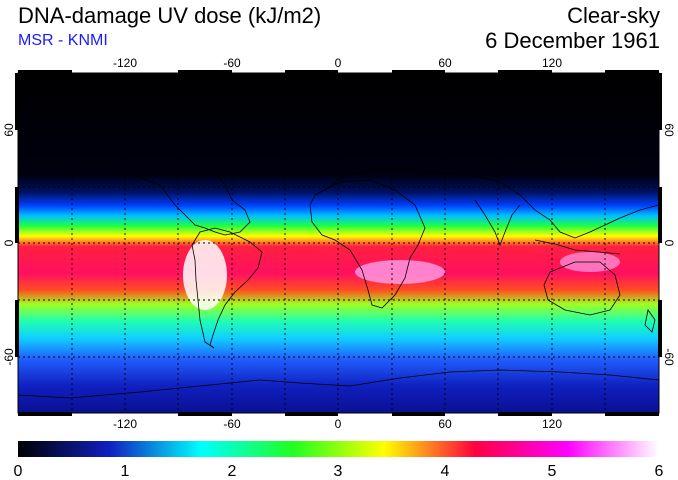 The height and width of the screenshot is (480, 678). What do you see at coordinates (205, 275) in the screenshot?
I see `high-dose-region-south-america` at bounding box center [205, 275].